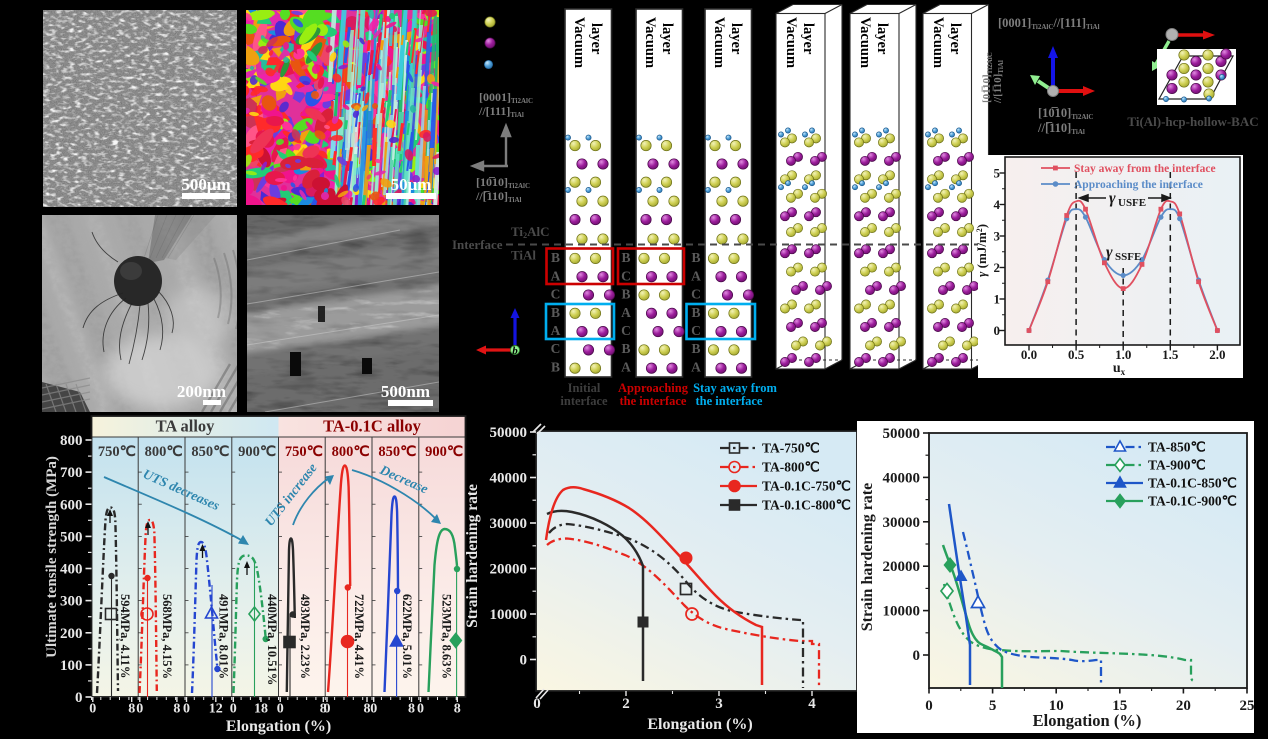 The image size is (1268, 739). What do you see at coordinates (71, 666) in the screenshot?
I see `svg-text: 100` at bounding box center [71, 666].